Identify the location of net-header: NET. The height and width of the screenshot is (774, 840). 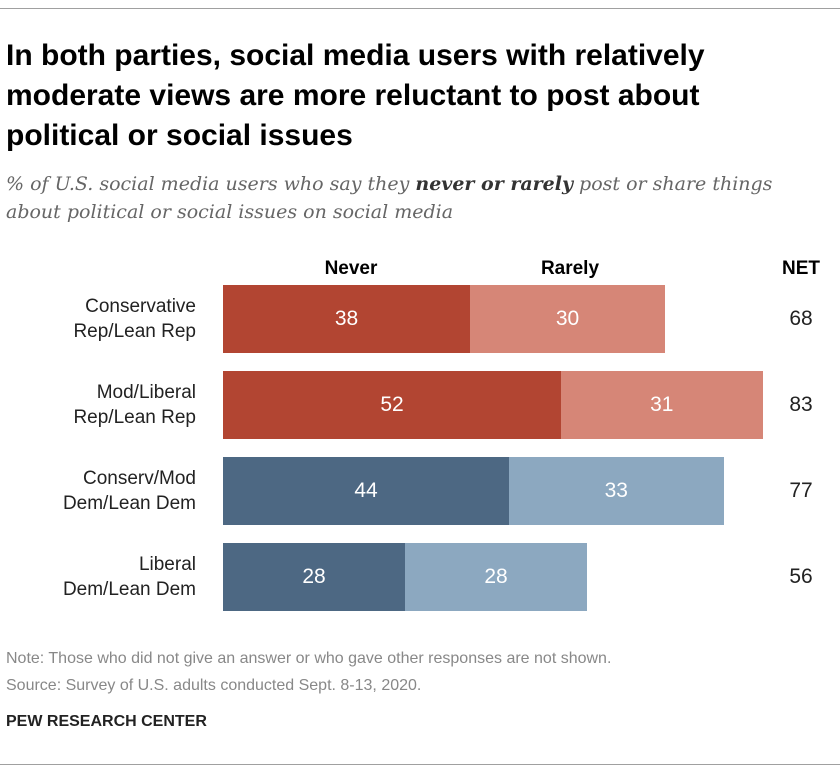
(801, 268).